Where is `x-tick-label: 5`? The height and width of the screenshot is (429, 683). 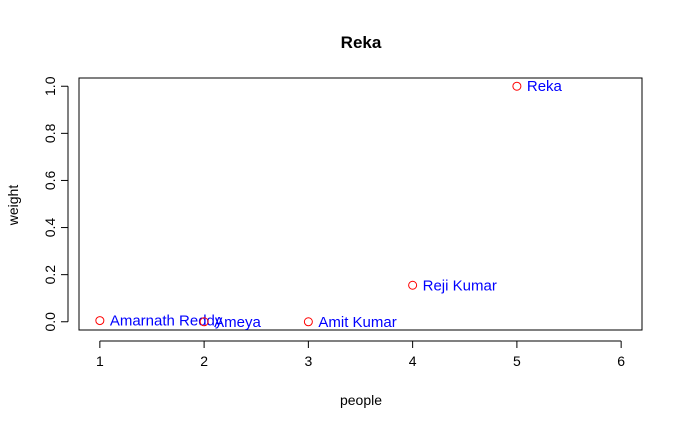
x-tick-label: 5 is located at coordinates (517, 361).